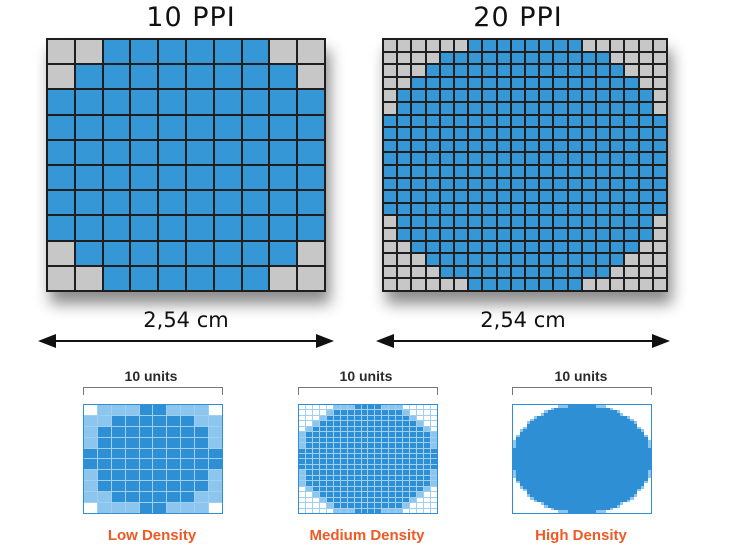  What do you see at coordinates (186, 320) in the screenshot?
I see `measure-left-label: 2,54 cm` at bounding box center [186, 320].